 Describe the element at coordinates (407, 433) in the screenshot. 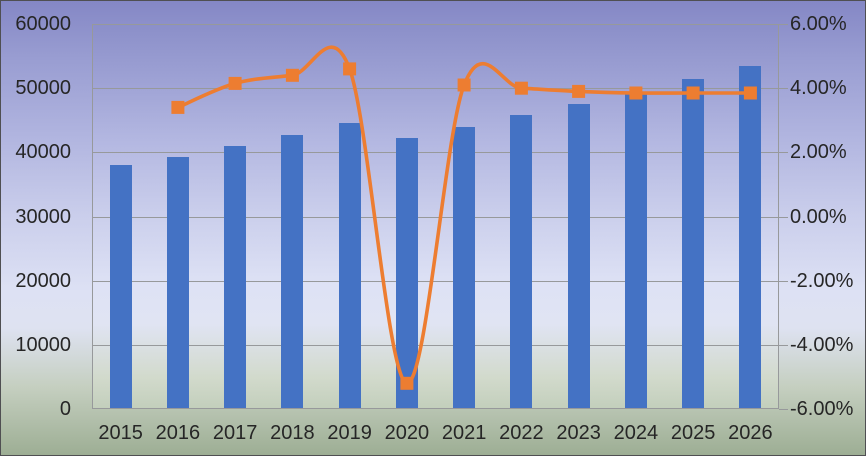

I see `x-axis-label-2020: 2020` at that location.